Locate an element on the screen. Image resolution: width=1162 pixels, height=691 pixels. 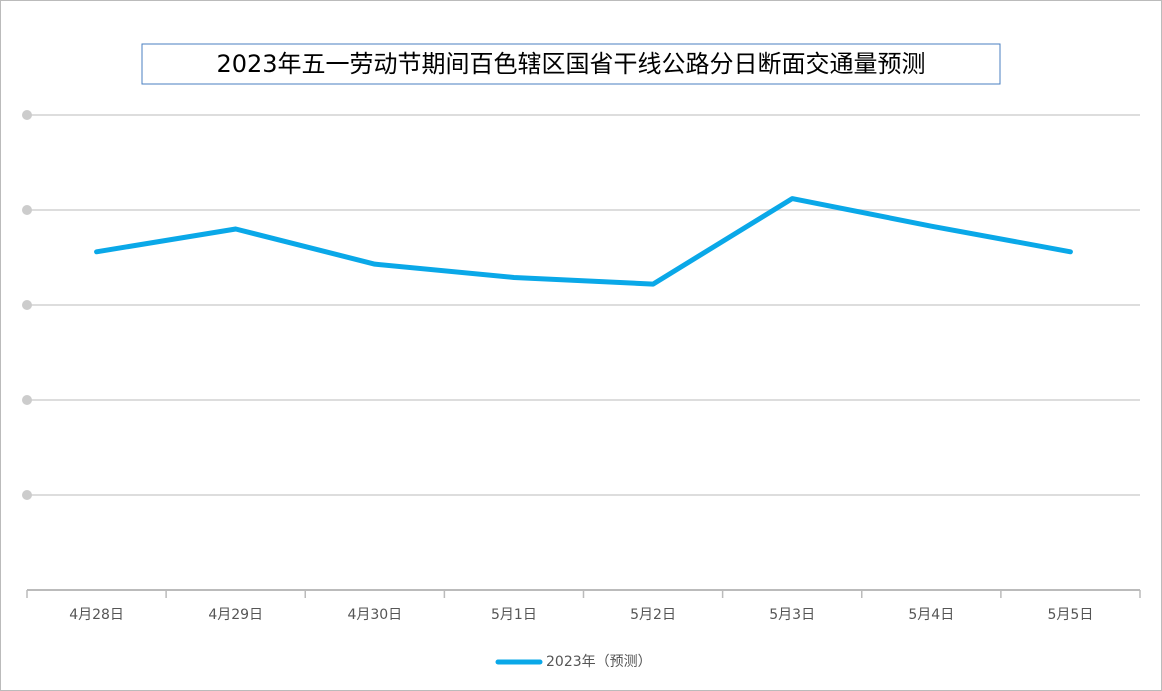
legend-label: 2023年（预测） is located at coordinates (599, 662).